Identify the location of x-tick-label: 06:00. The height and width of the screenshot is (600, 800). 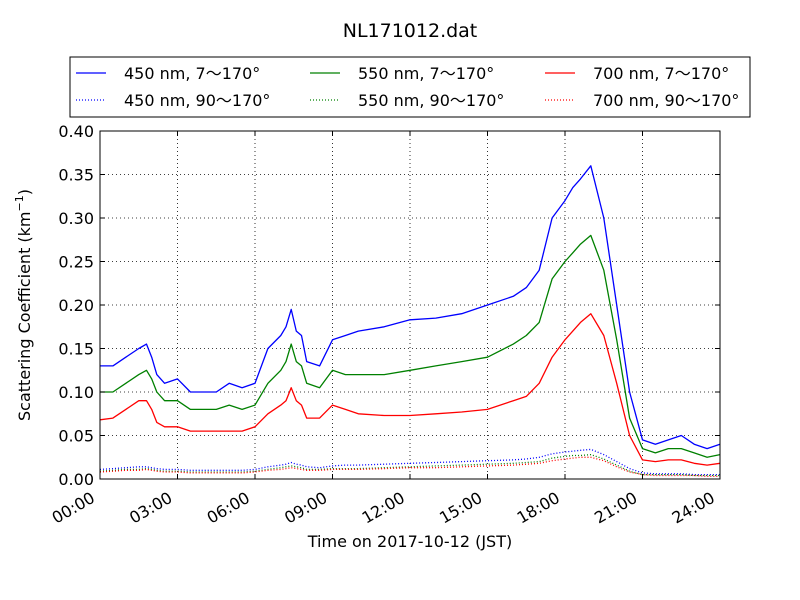
(228, 508).